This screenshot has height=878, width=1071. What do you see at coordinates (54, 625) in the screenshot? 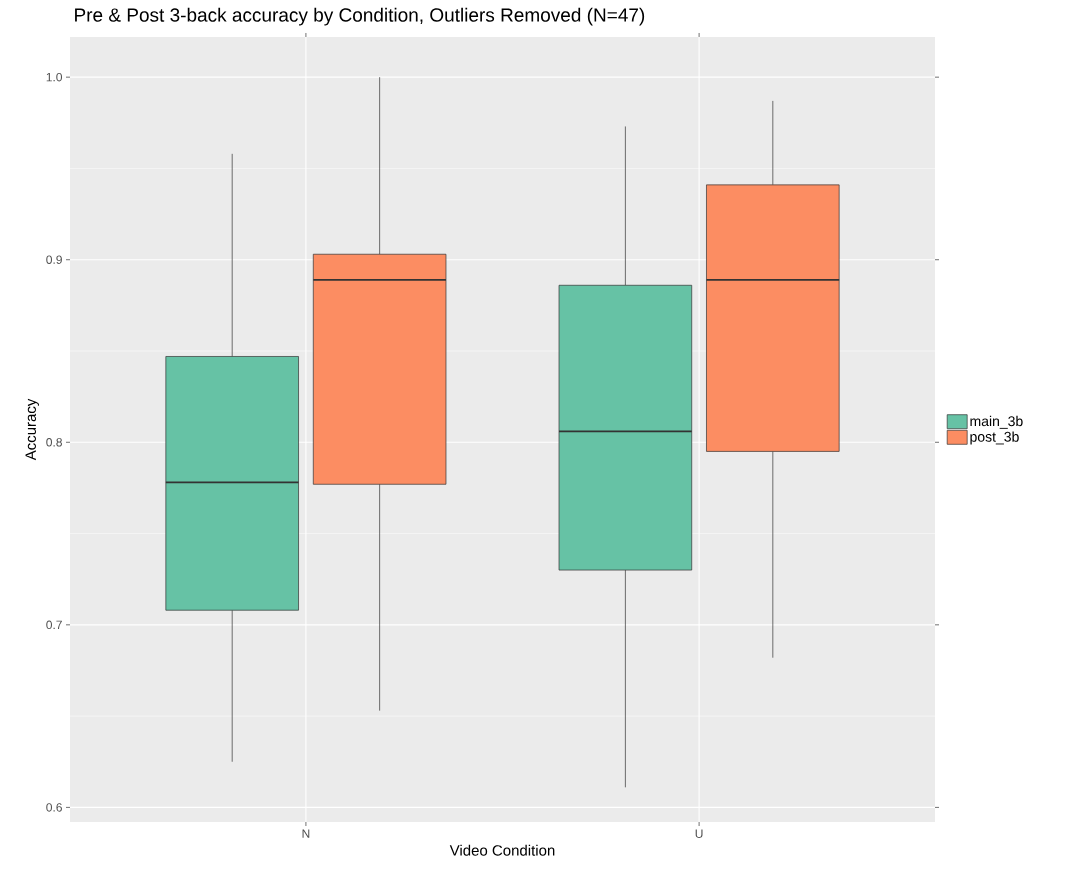
I see `y-tick-label: 0.7` at bounding box center [54, 625].